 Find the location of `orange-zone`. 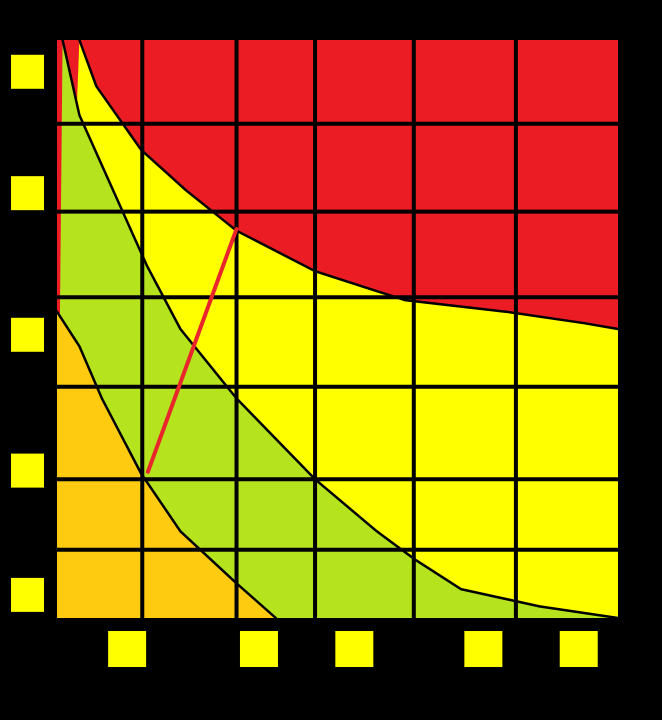

orange-zone is located at coordinates (166, 464).